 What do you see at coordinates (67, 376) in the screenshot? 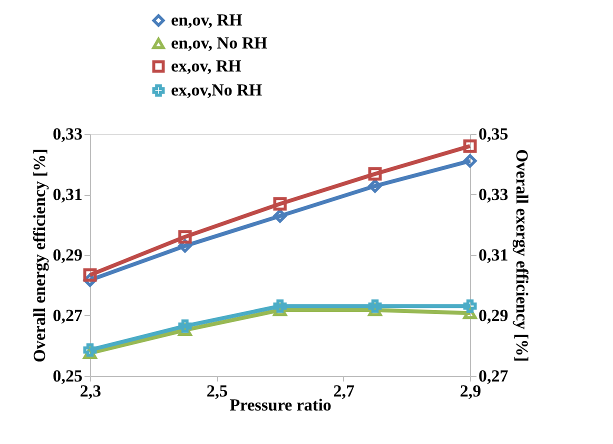
I see `y-tick-label: 0,25` at bounding box center [67, 376].